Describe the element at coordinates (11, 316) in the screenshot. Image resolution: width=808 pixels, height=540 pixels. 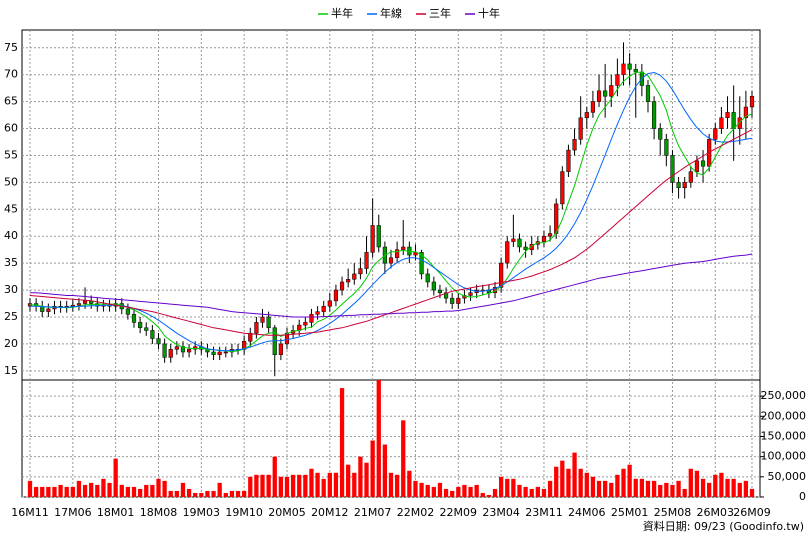
I see `y-tick-label: 25` at that location.